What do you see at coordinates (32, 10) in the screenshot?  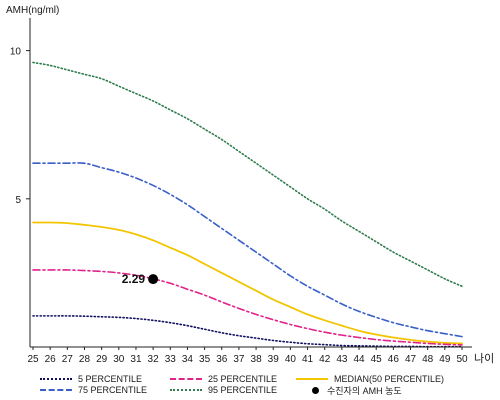 I see `y-axis-label: AMH(ng/ml)` at bounding box center [32, 10].